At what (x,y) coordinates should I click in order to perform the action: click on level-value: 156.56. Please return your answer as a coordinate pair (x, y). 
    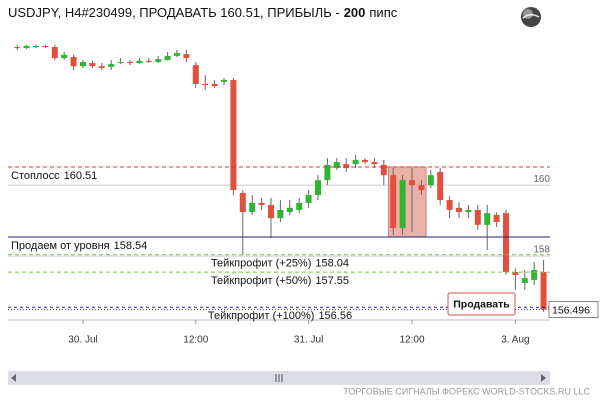
    Looking at the image, I should click on (335, 316).